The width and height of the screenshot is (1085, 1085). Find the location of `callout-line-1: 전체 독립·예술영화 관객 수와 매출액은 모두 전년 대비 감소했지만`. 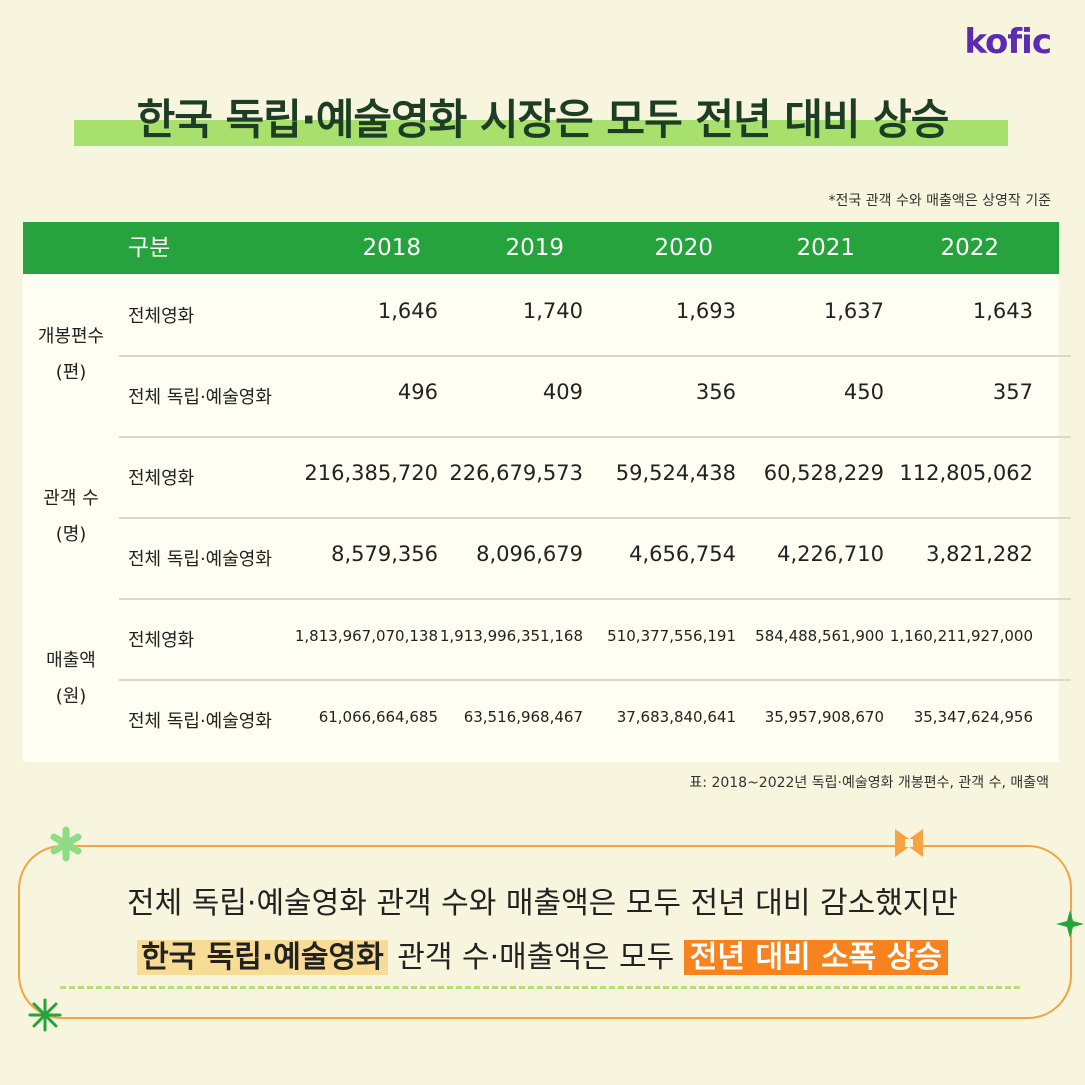

callout-line-1: 전체 독립·예술영화 관객 수와 매출액은 모두 전년 대비 감소했지만 is located at coordinates (542, 903).